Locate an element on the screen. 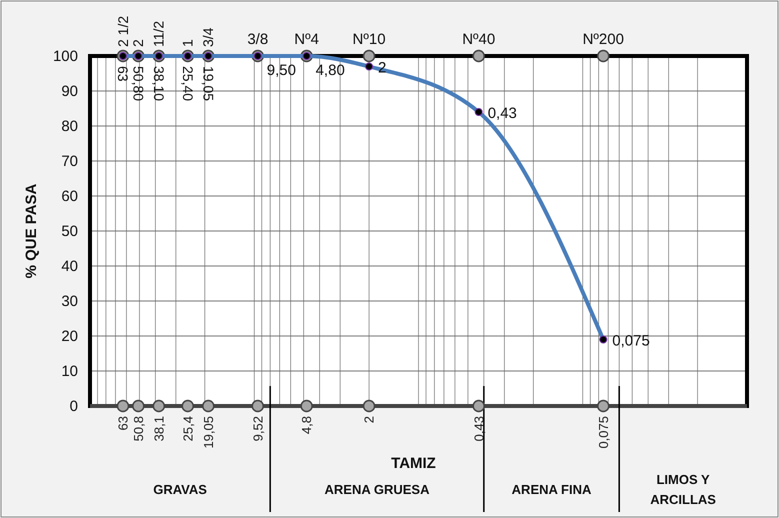 The image size is (779, 518). y-tick-label: 100 is located at coordinates (65, 56).